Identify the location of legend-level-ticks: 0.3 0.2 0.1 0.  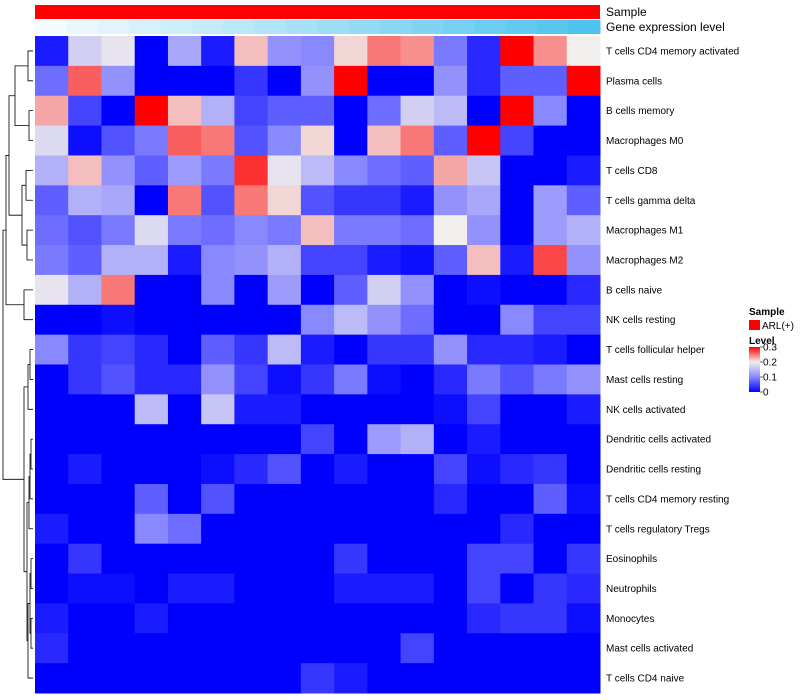
(768, 371).